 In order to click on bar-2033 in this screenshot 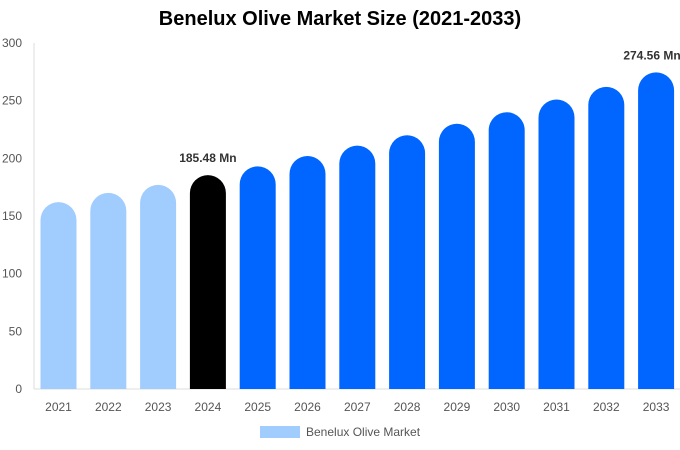, I will do `click(656, 231)`.